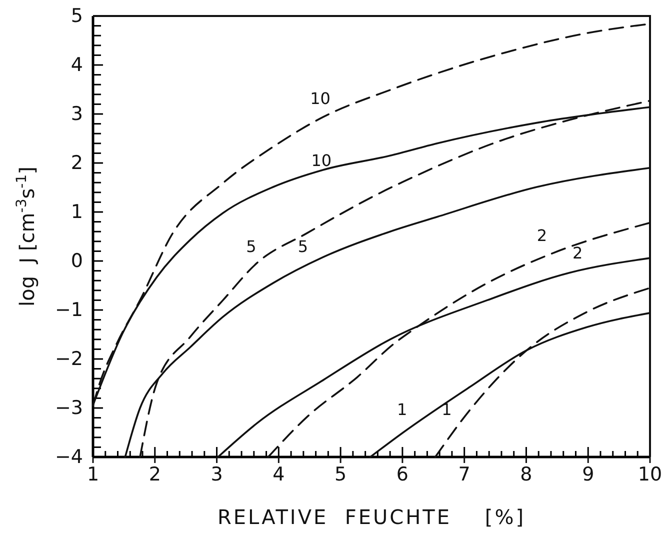  What do you see at coordinates (76, 114) in the screenshot?
I see `y-tick-label: 3` at bounding box center [76, 114].